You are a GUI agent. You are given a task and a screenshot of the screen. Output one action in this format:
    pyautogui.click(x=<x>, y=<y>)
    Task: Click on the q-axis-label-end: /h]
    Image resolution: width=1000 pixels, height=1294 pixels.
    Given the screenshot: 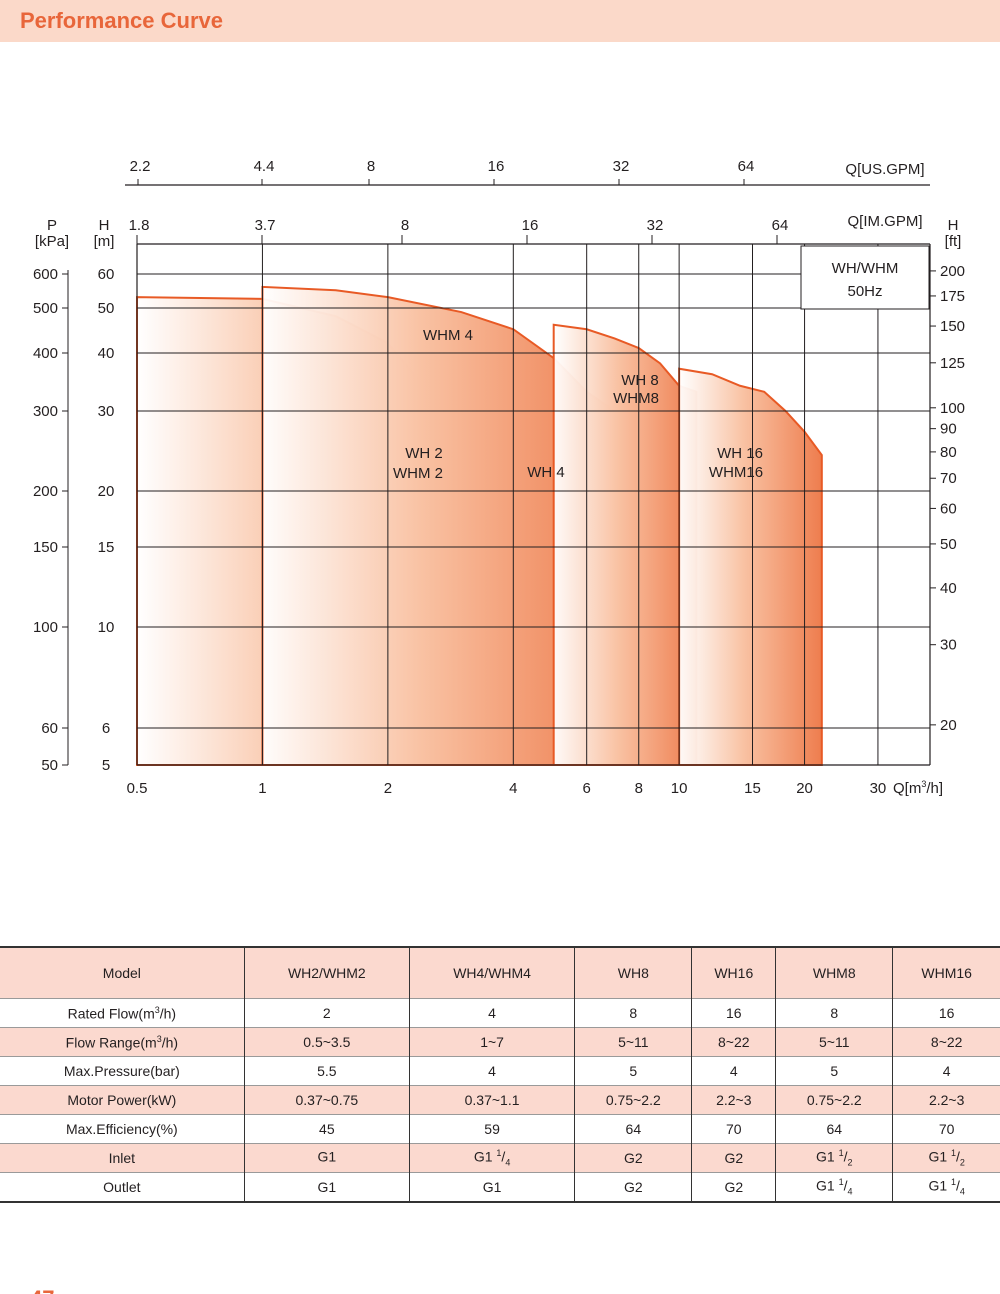 What is the action you would take?
    pyautogui.click(x=934, y=788)
    